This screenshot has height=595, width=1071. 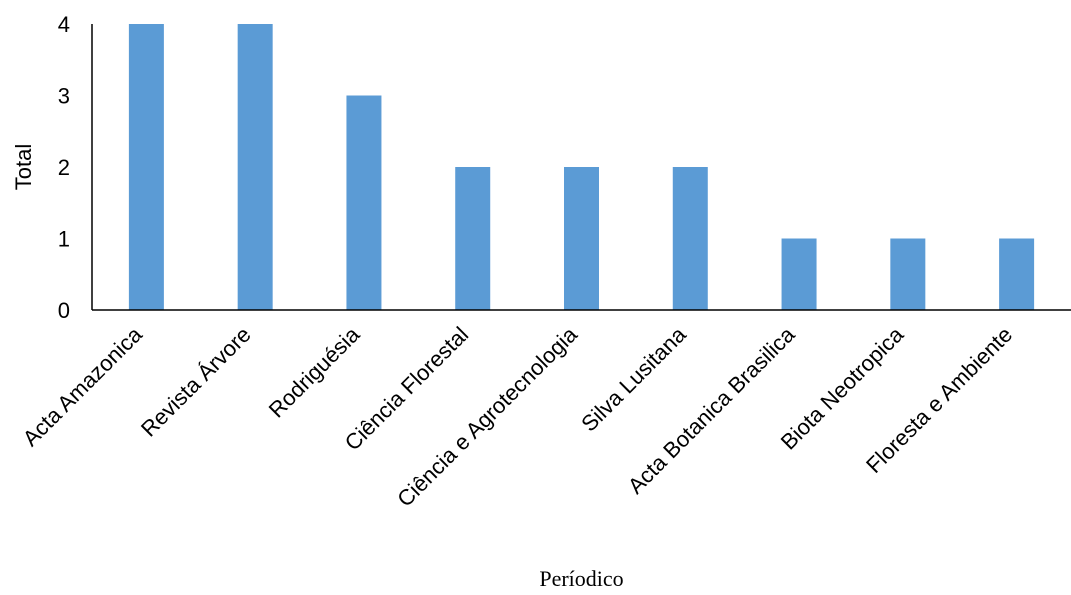 I want to click on x-category-label-1: Revista Árvore, so click(x=196, y=382).